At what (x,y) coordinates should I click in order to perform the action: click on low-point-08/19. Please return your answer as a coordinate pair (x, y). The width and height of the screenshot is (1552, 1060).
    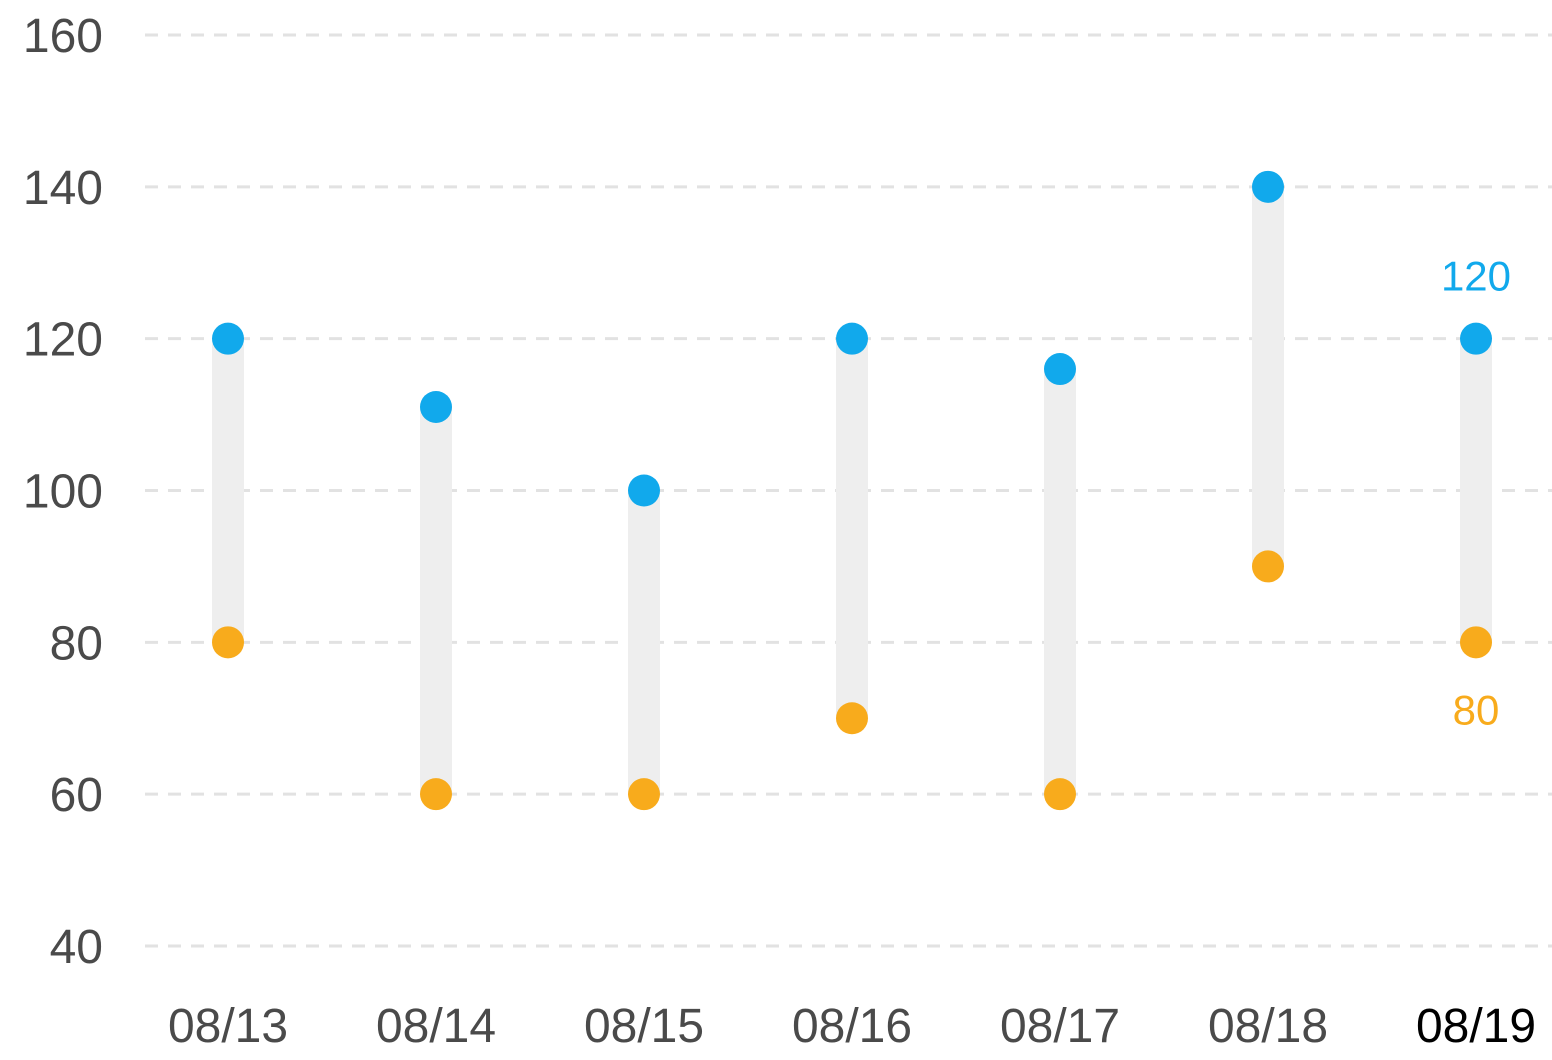
    Looking at the image, I should click on (1476, 642).